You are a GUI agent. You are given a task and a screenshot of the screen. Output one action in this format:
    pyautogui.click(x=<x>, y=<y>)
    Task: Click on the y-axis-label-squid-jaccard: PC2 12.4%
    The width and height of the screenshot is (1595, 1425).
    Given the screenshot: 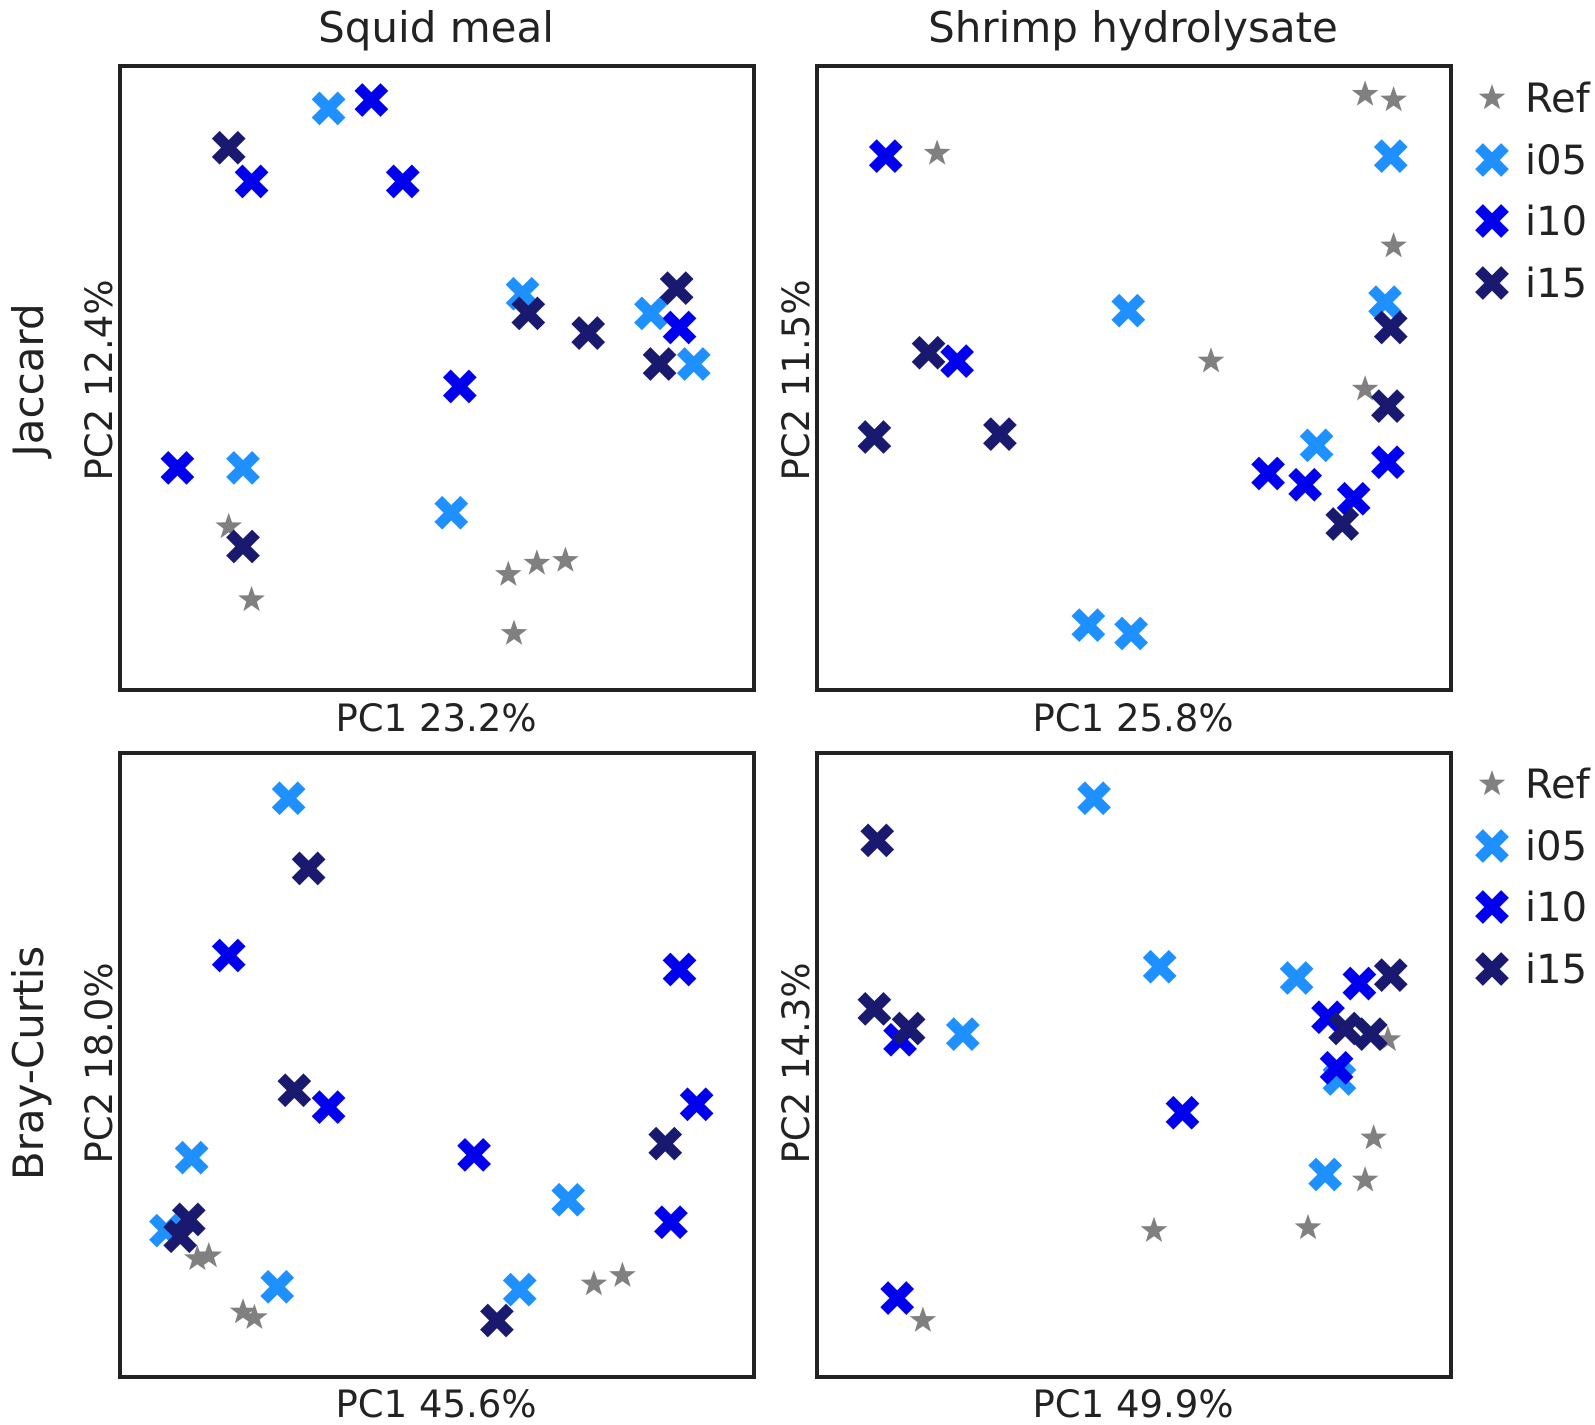 What is the action you would take?
    pyautogui.click(x=99, y=380)
    